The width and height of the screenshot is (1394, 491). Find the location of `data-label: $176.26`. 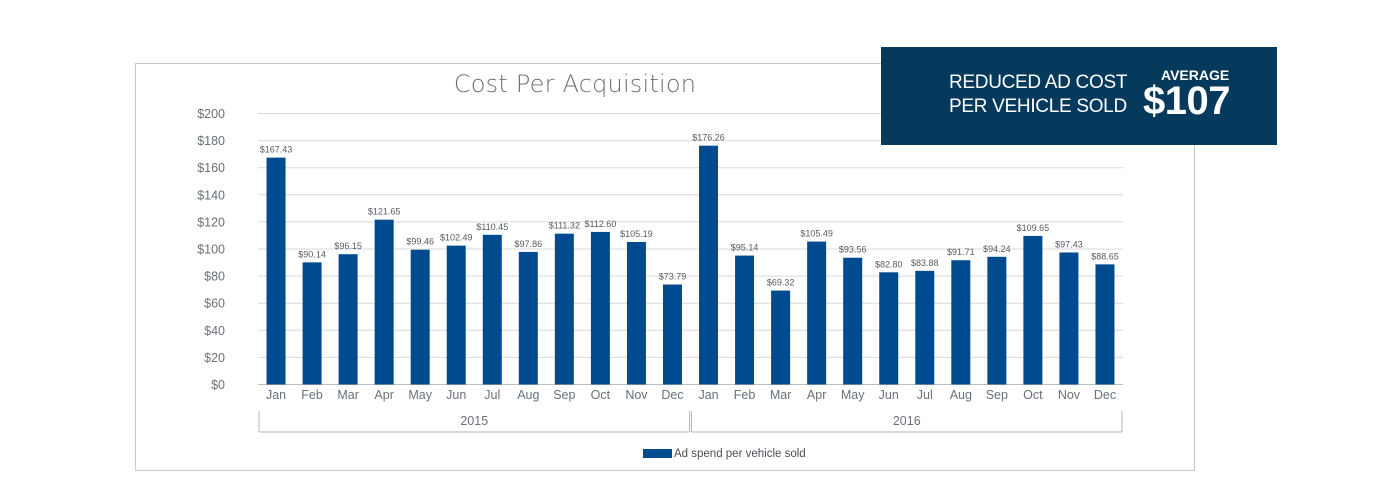

data-label: $176.26 is located at coordinates (708, 138).